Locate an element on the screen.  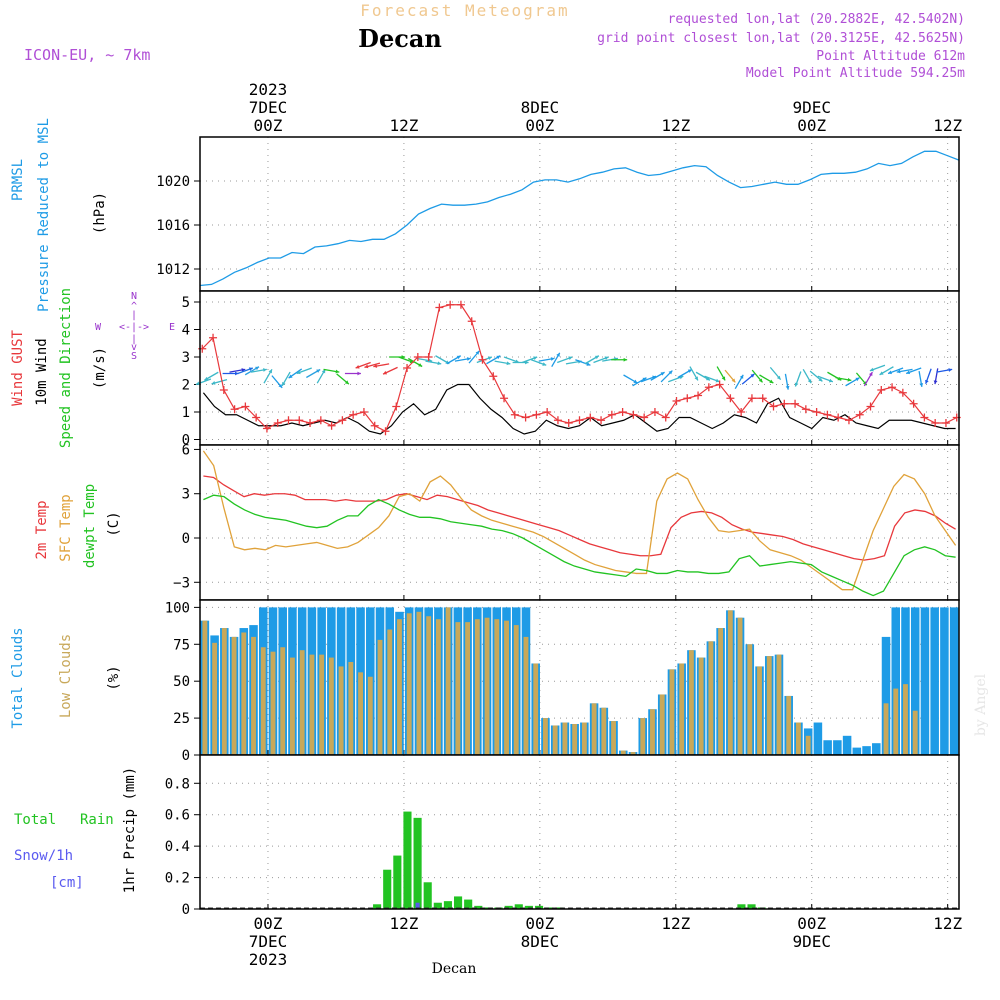
top-axis-label: 8DEC is located at coordinates (540, 107).